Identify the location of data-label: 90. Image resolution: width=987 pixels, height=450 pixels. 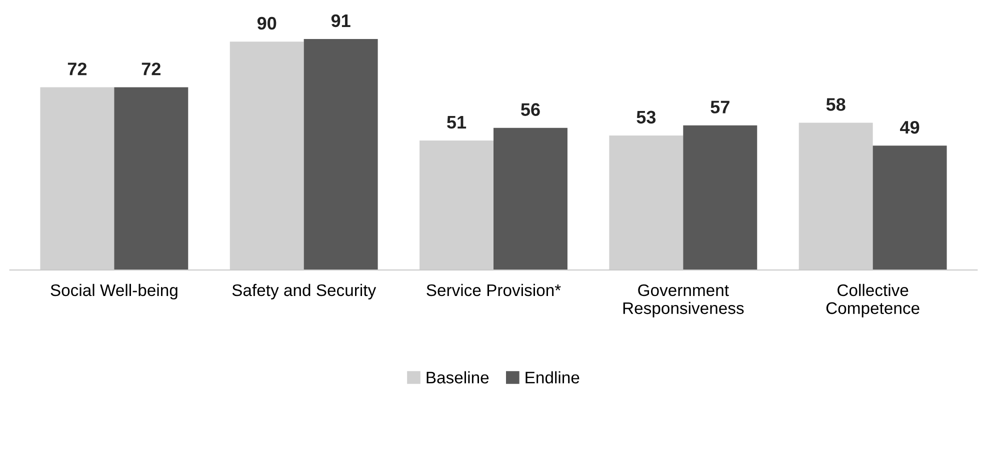
(266, 23).